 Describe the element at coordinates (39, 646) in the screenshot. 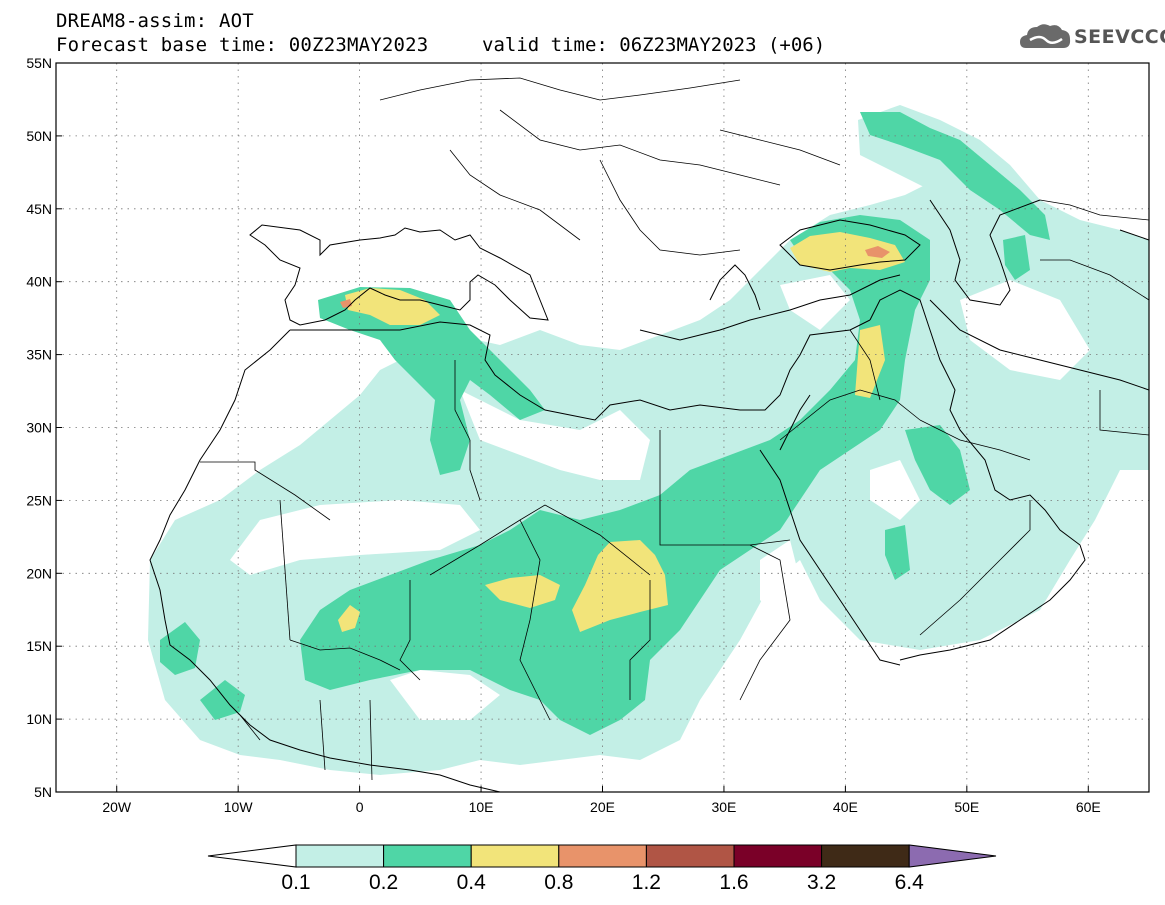

I see `lat-label: 15N` at that location.